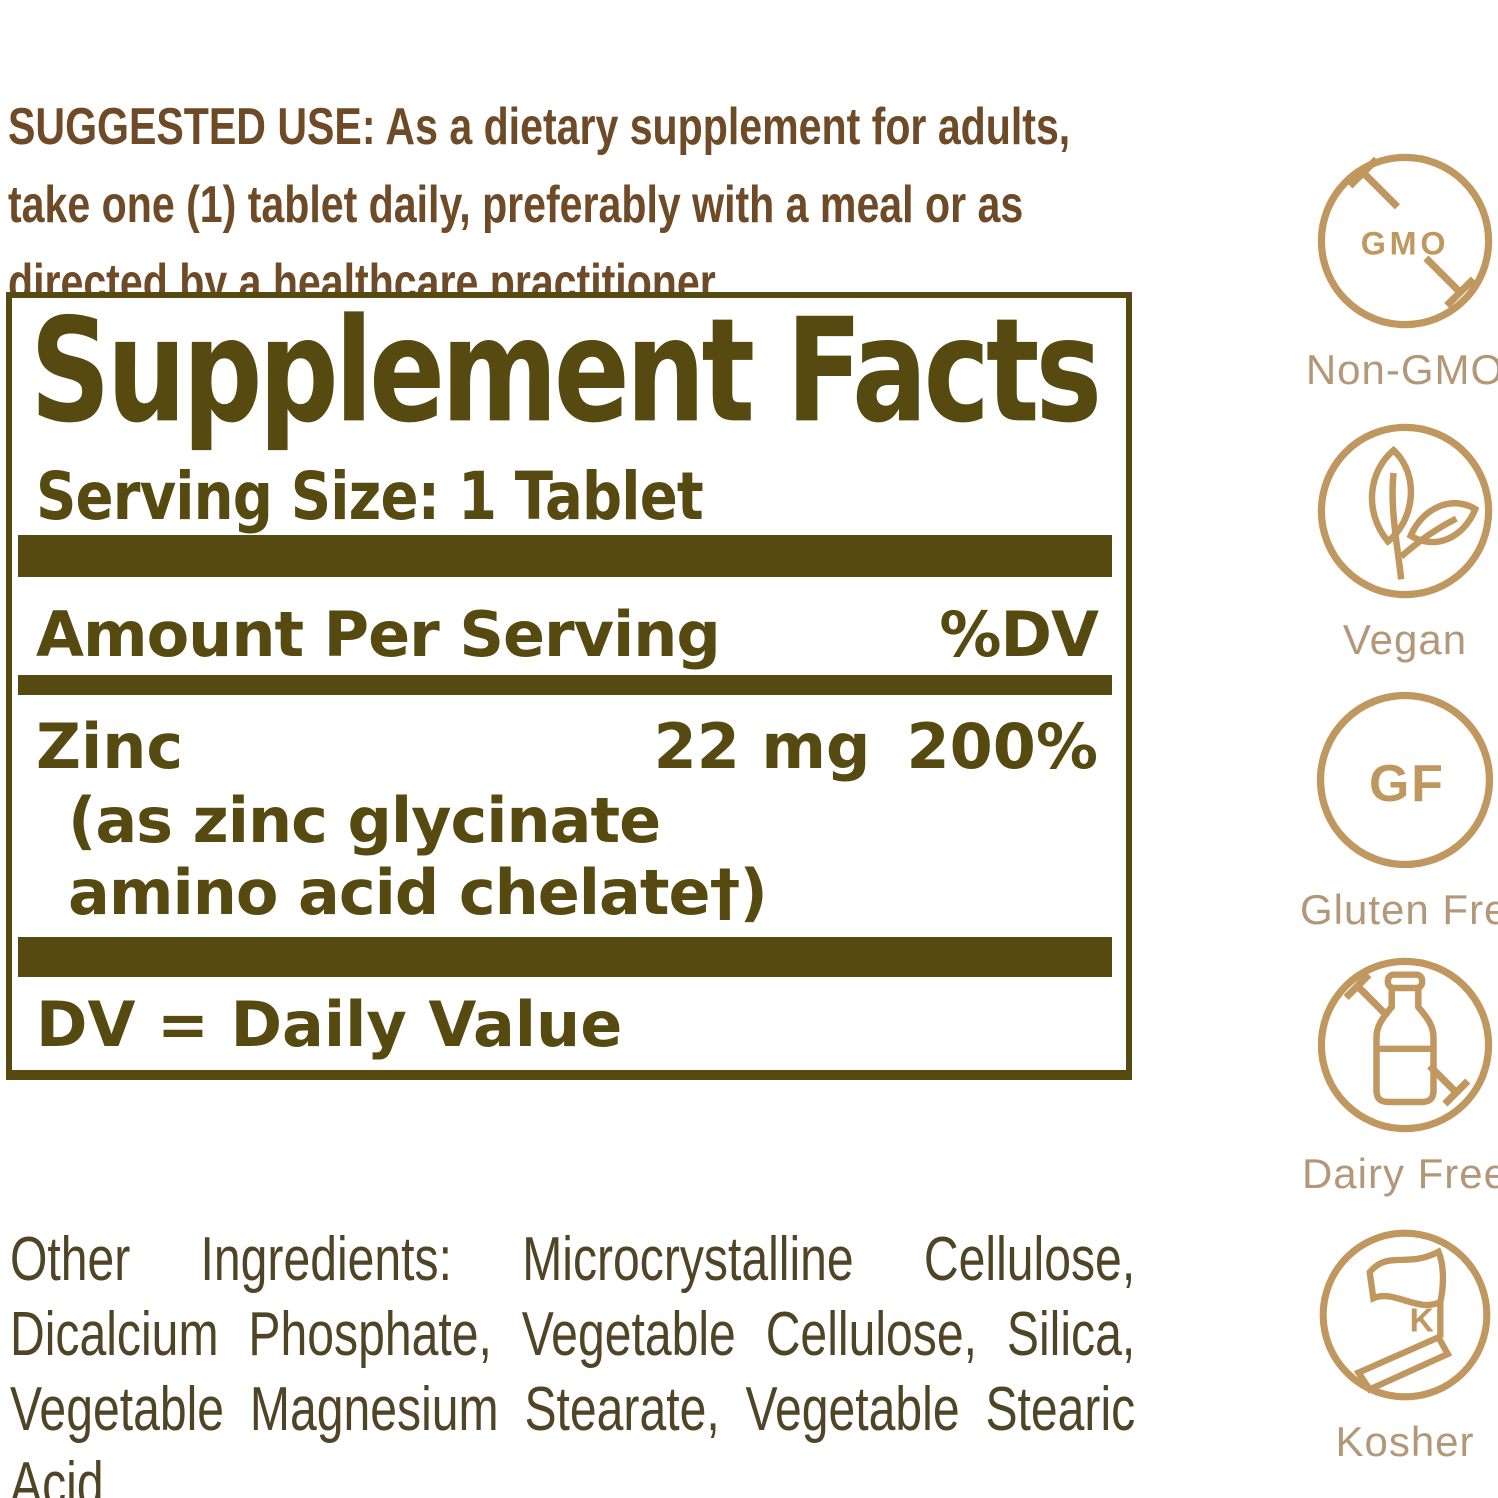  I want to click on nutrient-detail-line-1: (as zinc glycinate, so click(364, 820).